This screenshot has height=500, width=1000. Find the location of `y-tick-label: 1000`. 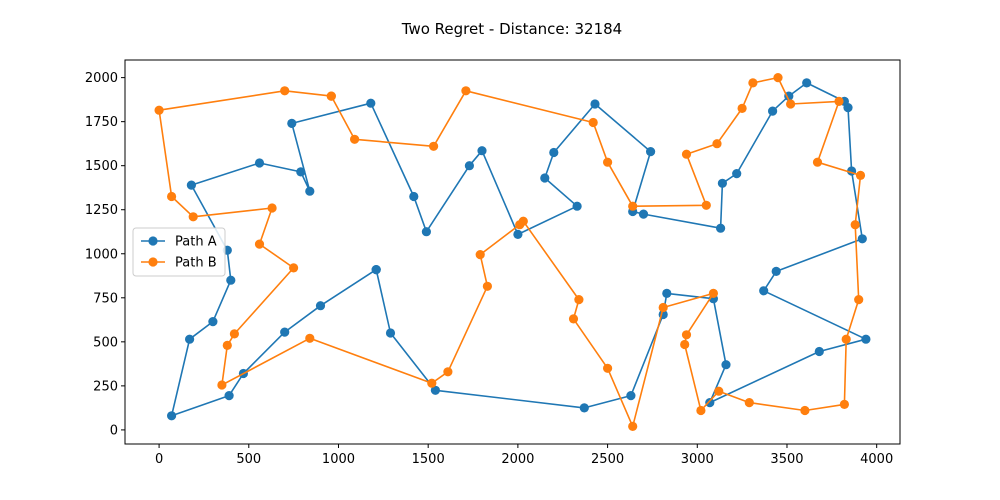

y-tick-label: 1000 is located at coordinates (101, 254).